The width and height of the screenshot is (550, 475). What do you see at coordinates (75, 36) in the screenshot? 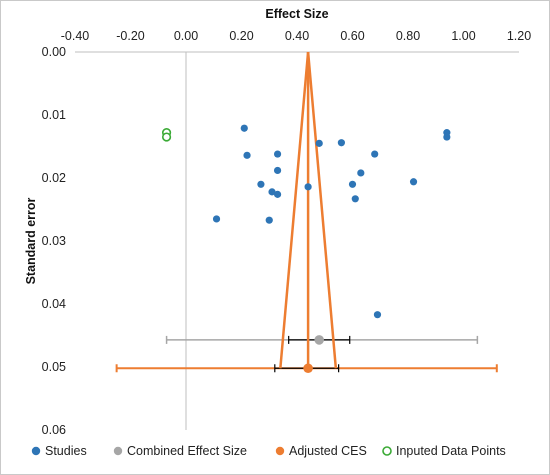
I see `x-tick-label: -0.40` at bounding box center [75, 36].